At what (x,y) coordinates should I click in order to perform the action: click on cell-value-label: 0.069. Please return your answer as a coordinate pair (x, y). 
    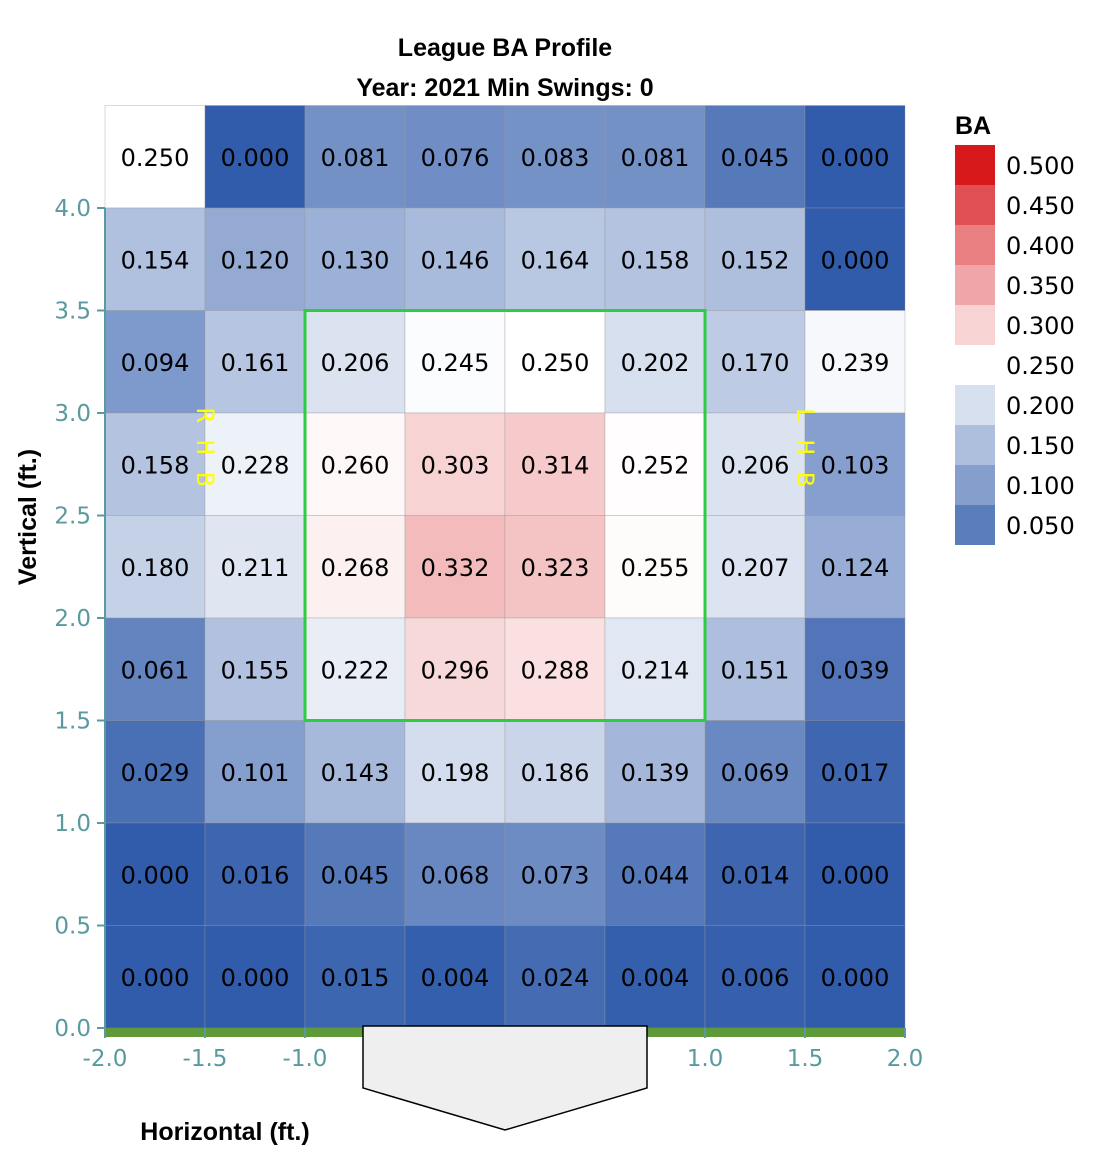
    Looking at the image, I should click on (755, 773).